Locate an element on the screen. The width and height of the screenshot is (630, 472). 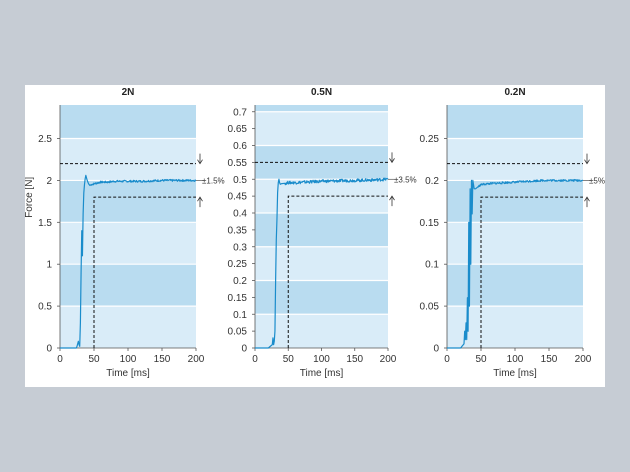
tolerance-label: ±5% is located at coordinates (597, 180).